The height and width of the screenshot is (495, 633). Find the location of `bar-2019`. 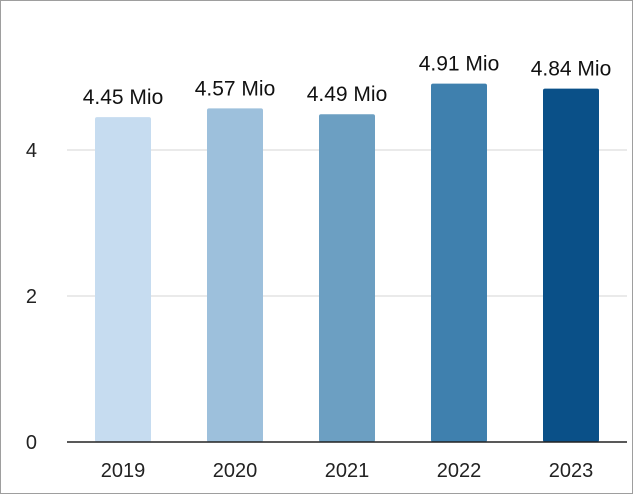

bar-2019 is located at coordinates (123, 280).